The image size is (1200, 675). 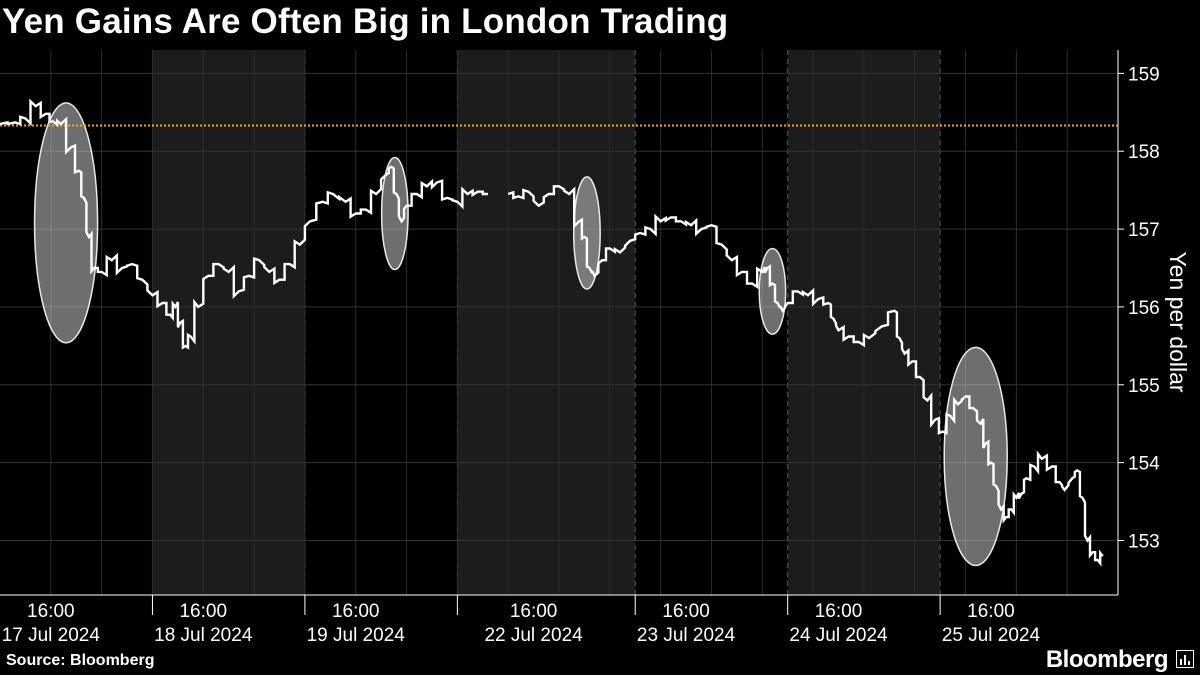 I want to click on x-tick-label: 17 Jul 2024, so click(x=51, y=635).